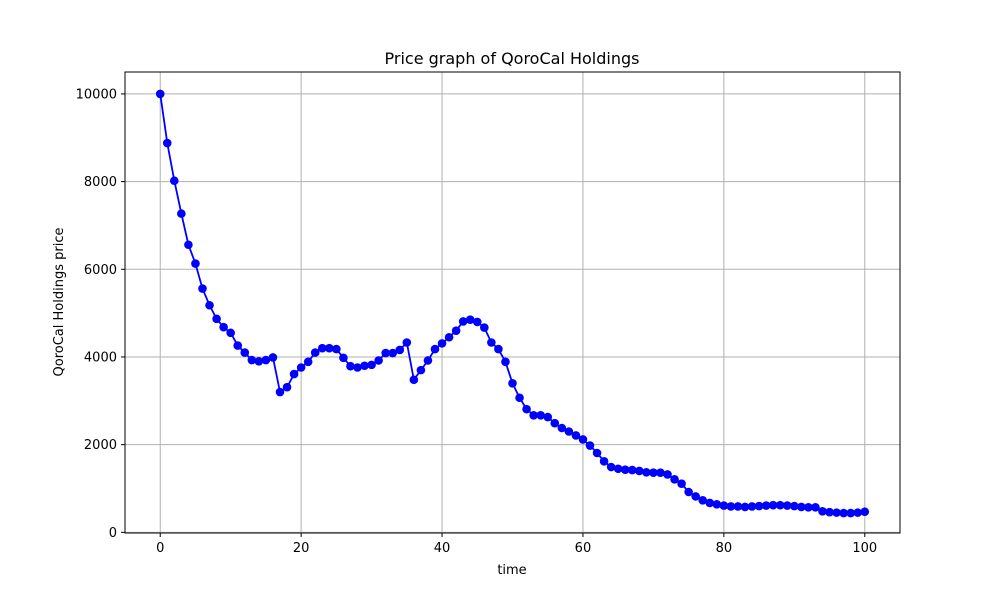 The image size is (1000, 600). I want to click on y-tick-label: 4000, so click(100, 357).